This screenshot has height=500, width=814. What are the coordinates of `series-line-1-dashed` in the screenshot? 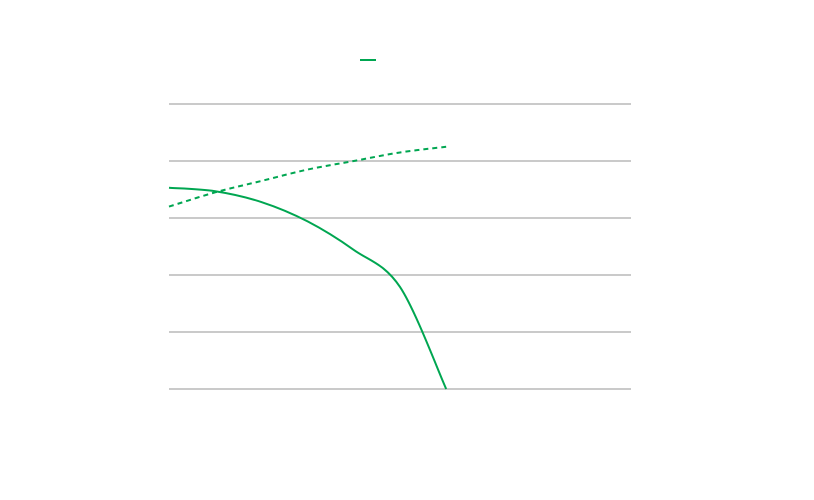 It's located at (307, 176).